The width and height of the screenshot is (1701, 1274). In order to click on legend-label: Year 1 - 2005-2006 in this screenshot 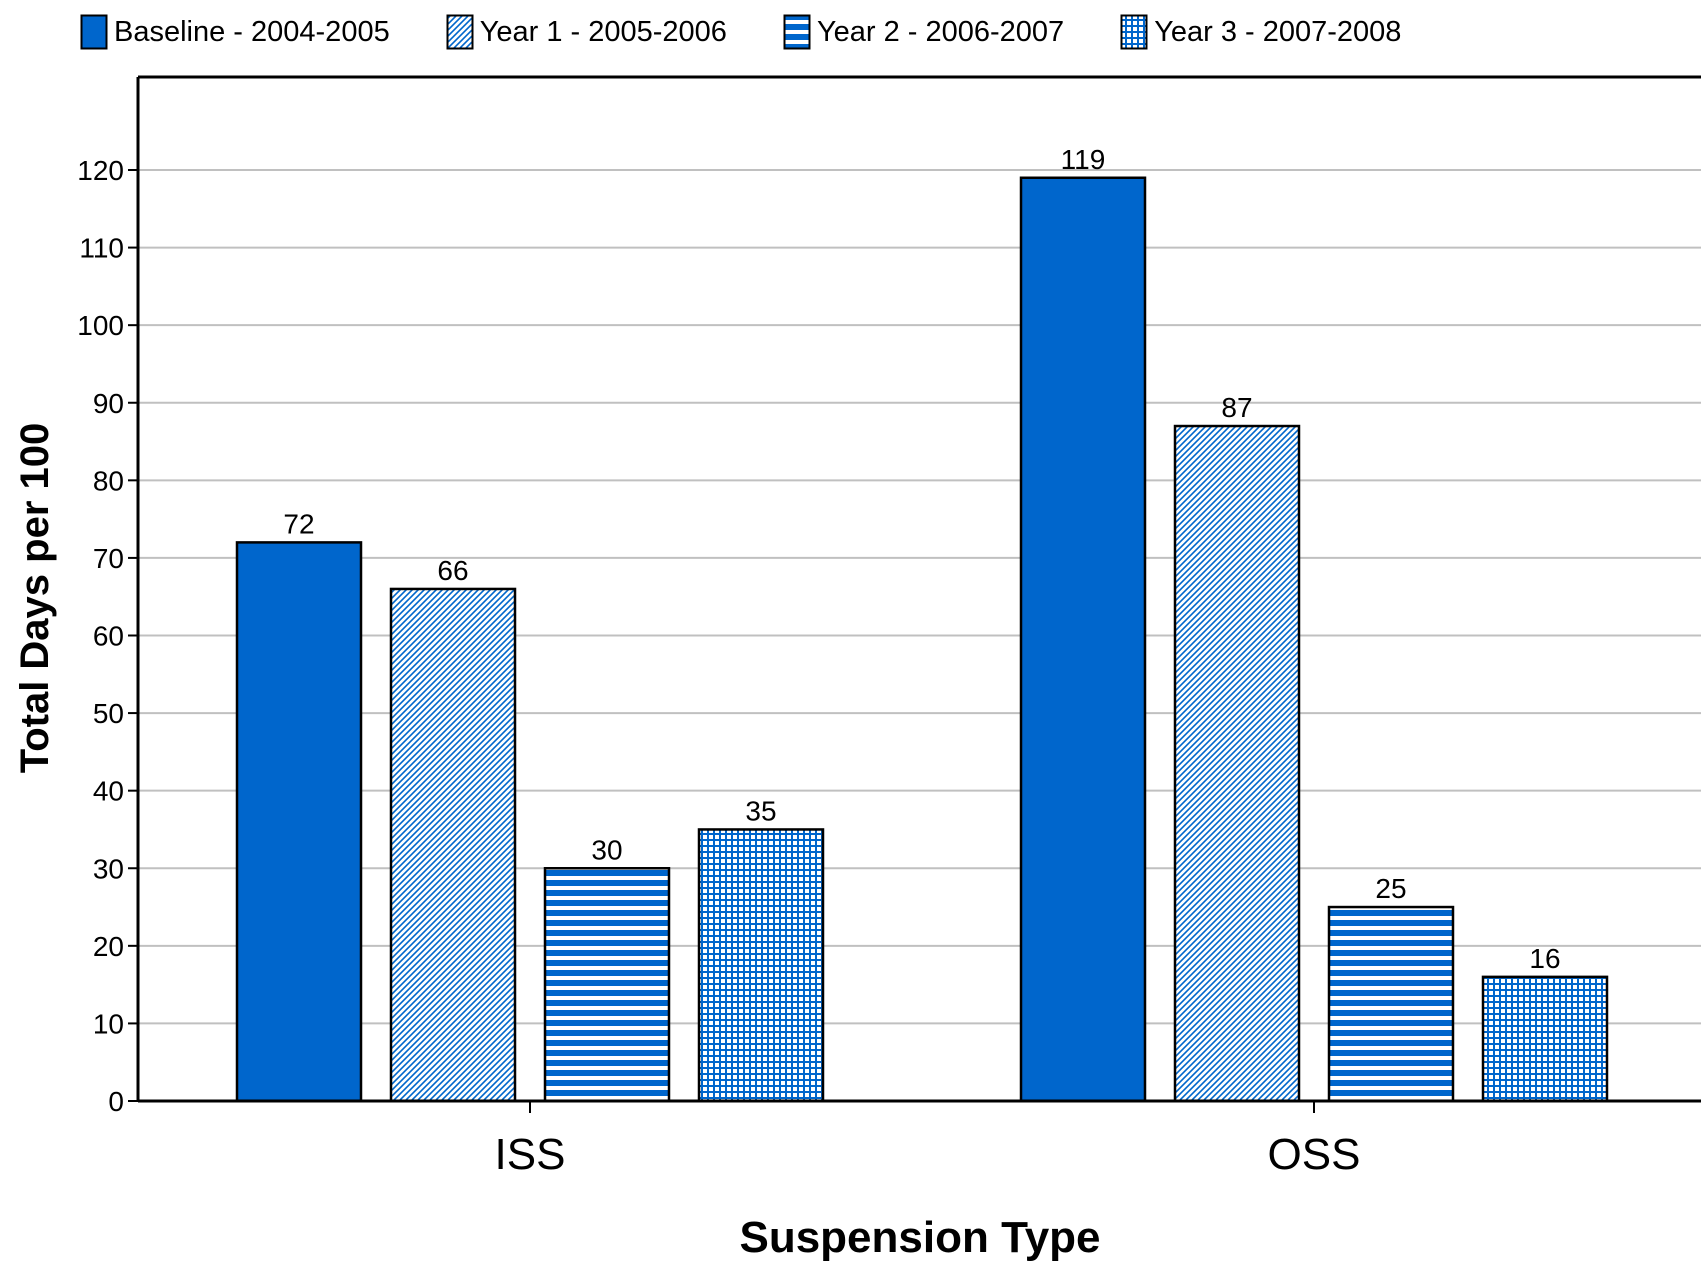, I will do `click(603, 31)`.